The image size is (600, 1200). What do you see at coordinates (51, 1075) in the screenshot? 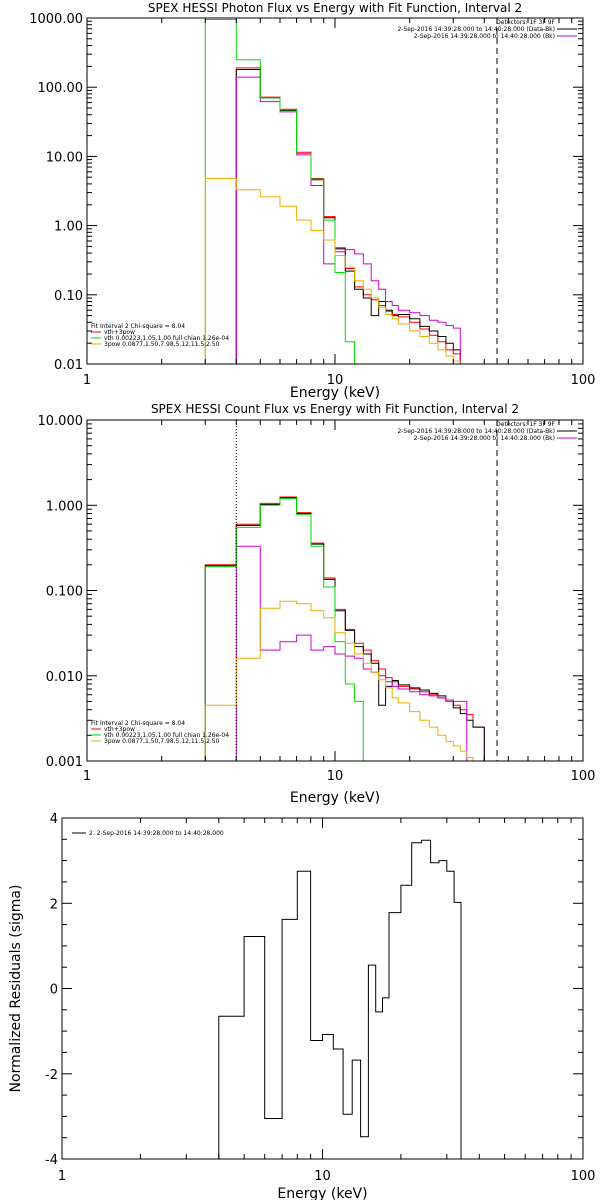
I see `y-tick-label: -2` at bounding box center [51, 1075].